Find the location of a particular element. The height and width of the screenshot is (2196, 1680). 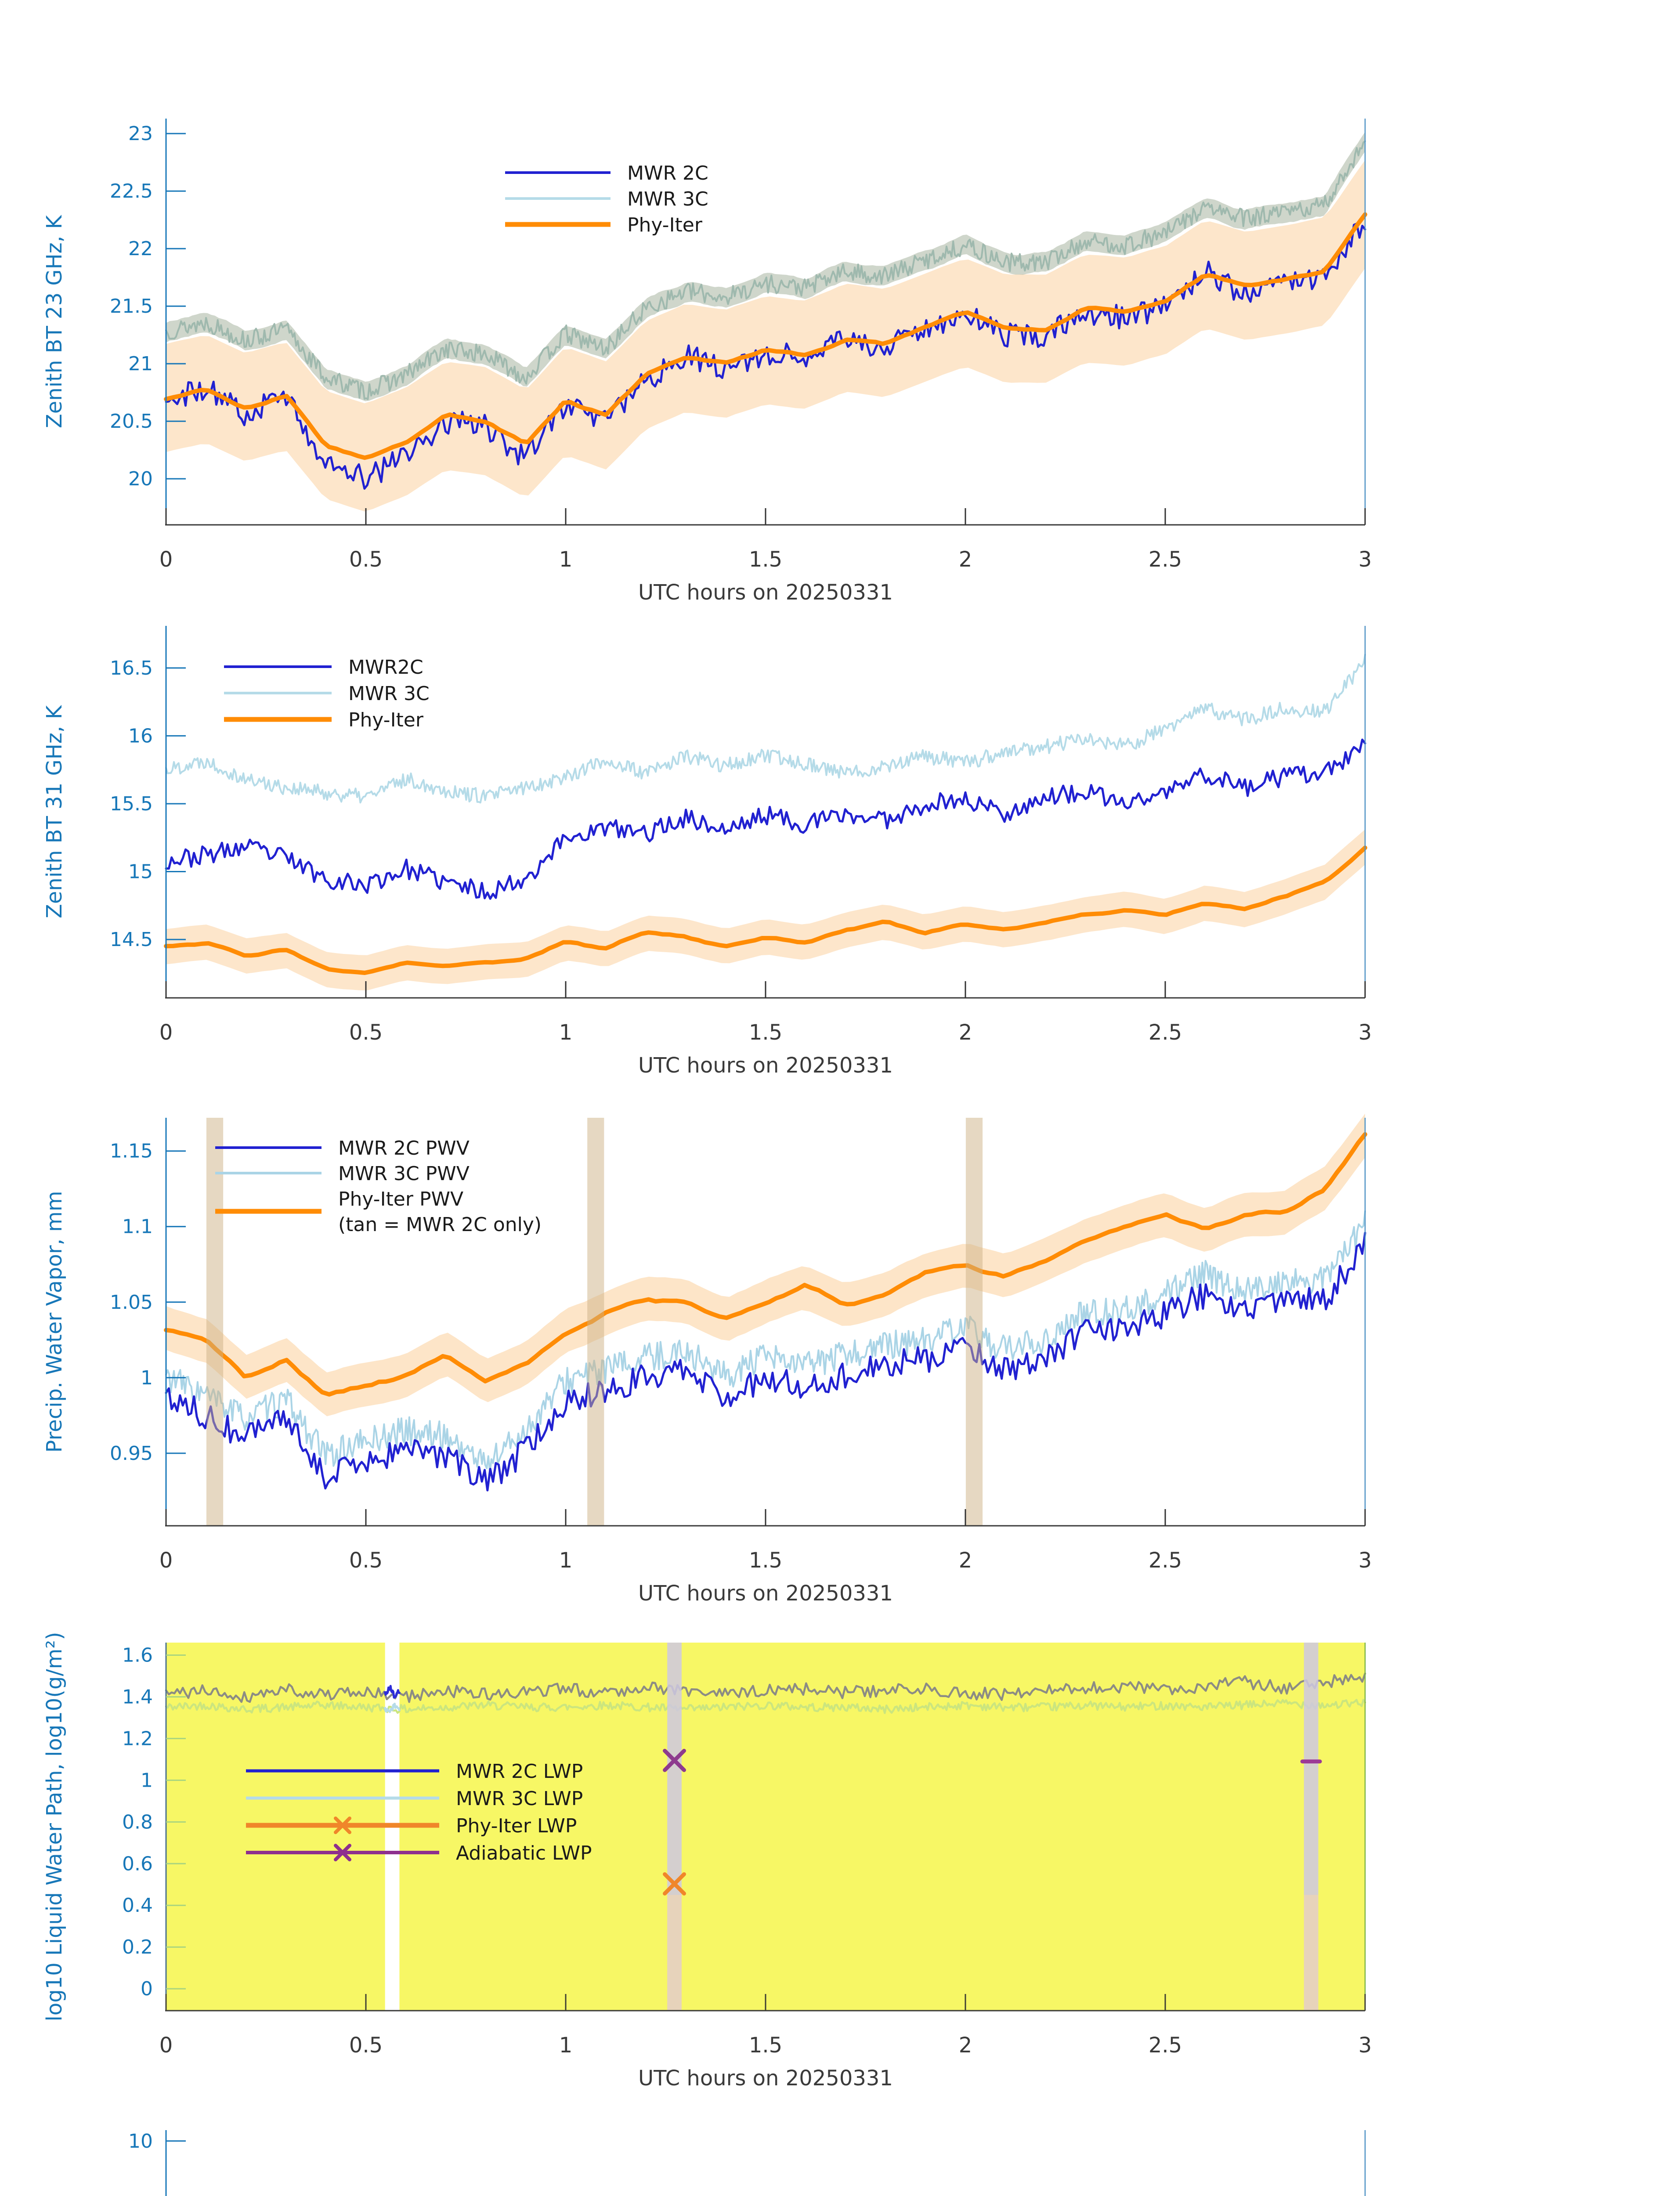

legend-entry-sublabel: (tan = MWR 2C only) is located at coordinates (440, 1225).